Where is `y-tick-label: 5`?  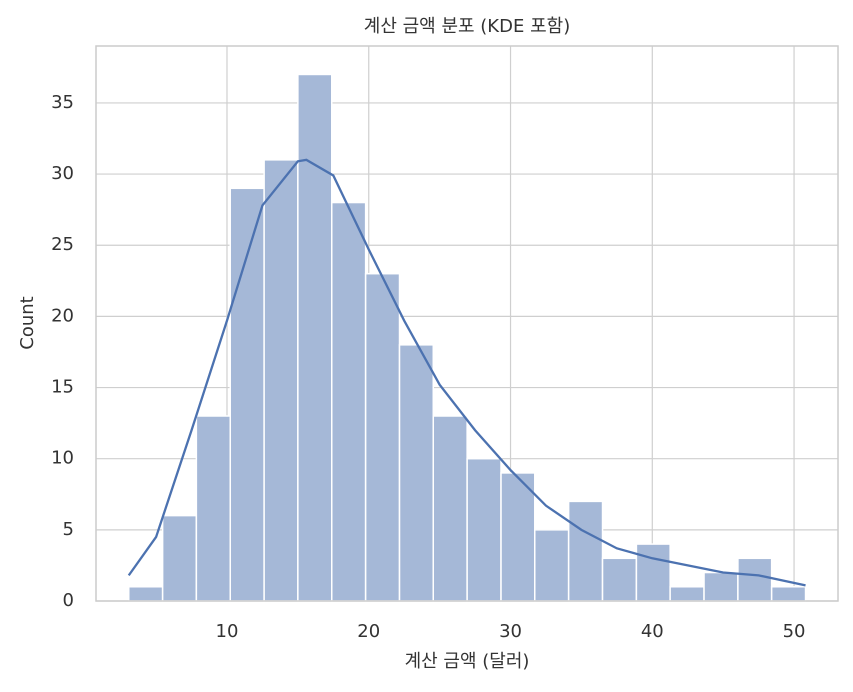 y-tick-label: 5 is located at coordinates (68, 529).